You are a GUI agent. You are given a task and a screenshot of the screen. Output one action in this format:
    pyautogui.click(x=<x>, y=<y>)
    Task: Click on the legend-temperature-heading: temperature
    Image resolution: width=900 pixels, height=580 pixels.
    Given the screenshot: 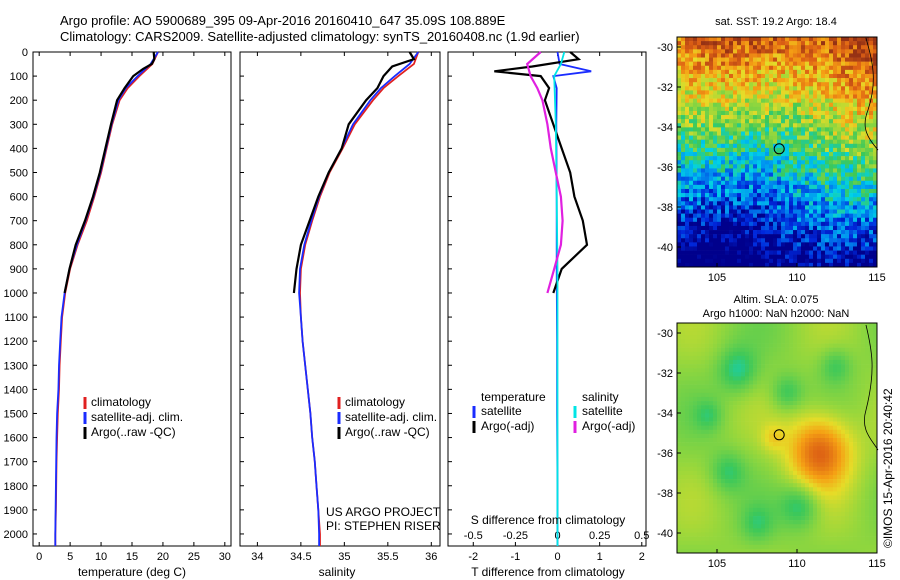 What is the action you would take?
    pyautogui.click(x=513, y=397)
    